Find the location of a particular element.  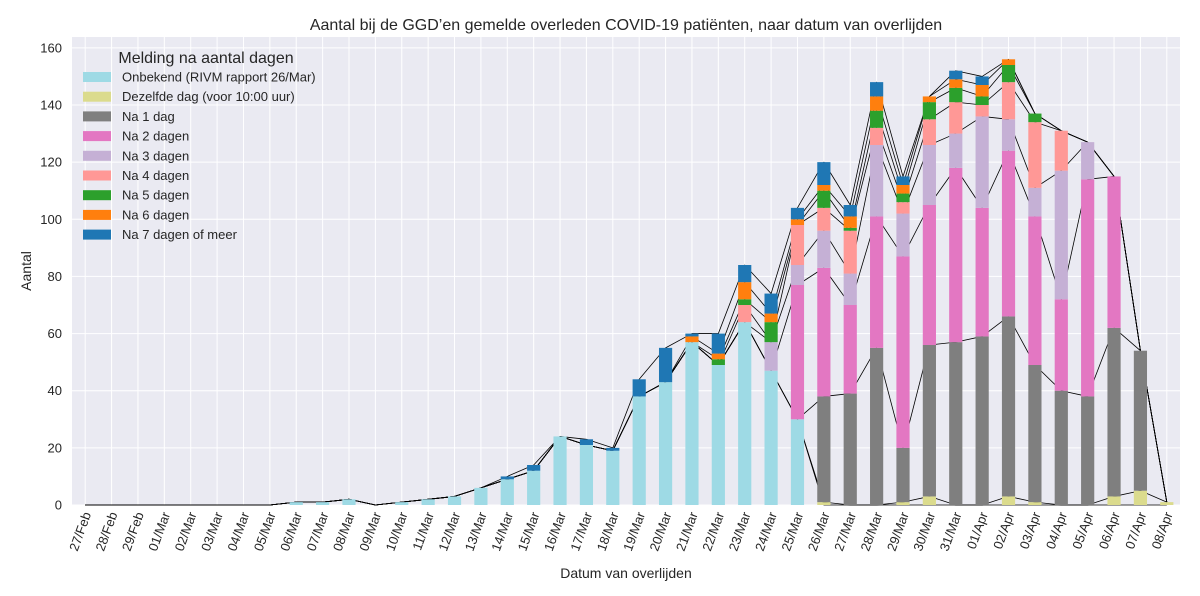

bar-na-6-dagen-01-apr is located at coordinates (982, 91).